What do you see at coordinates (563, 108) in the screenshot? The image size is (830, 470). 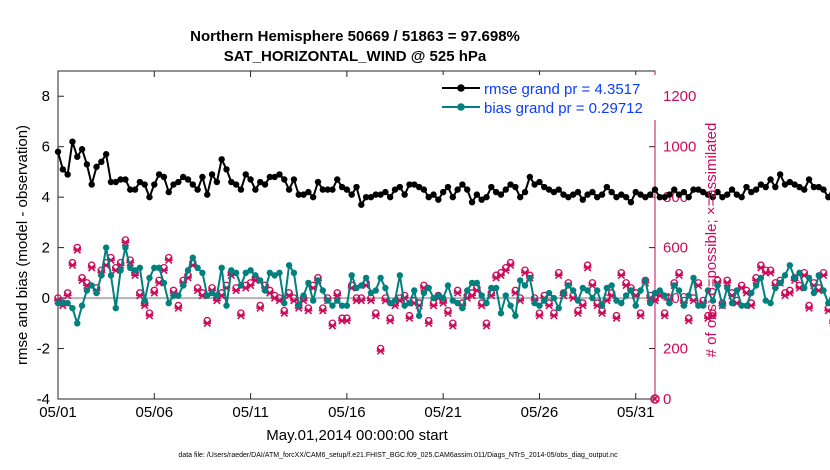 I see `legend-bias-label: bias grand pr = 0.29712` at bounding box center [563, 108].